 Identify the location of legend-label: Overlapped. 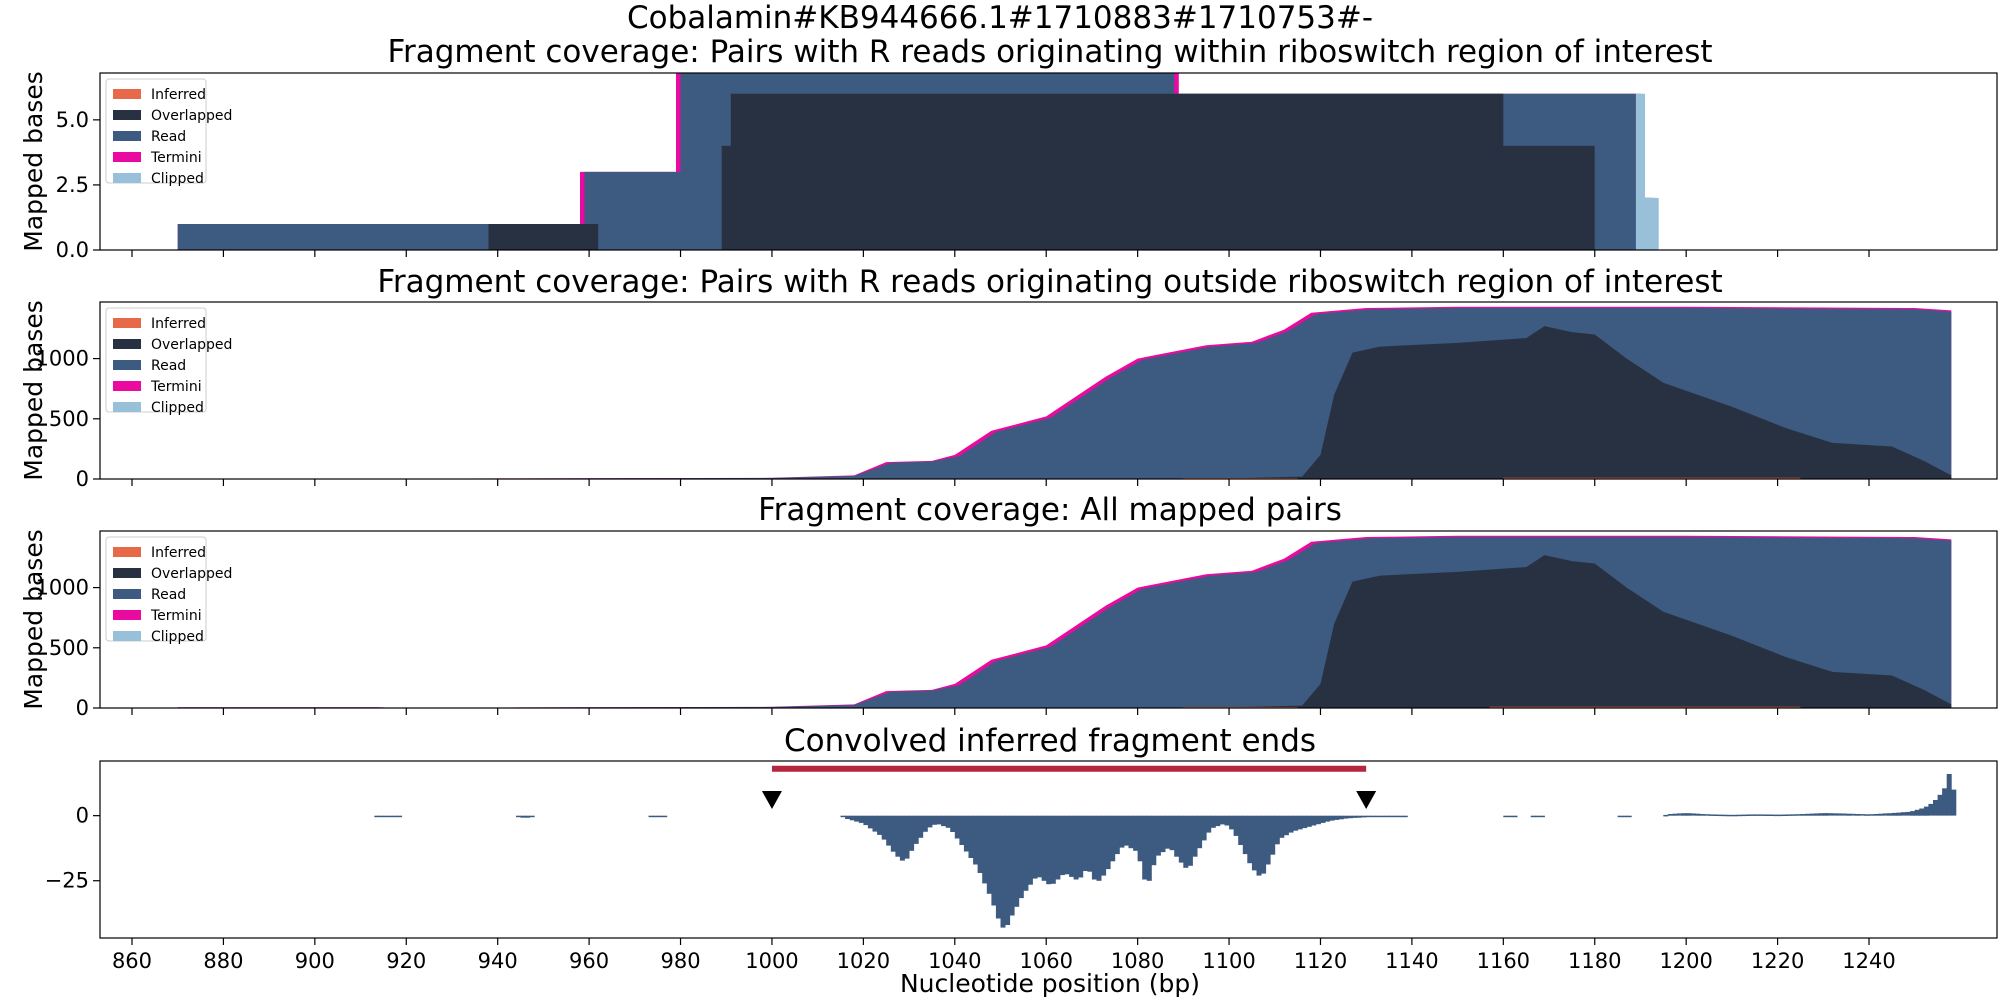
(191, 116).